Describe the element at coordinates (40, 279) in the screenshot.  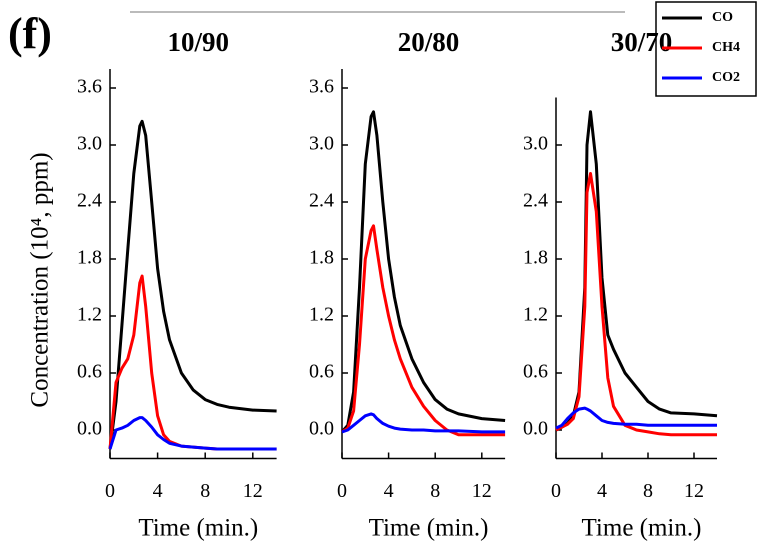
I see `y-axis-label: Concentration (10⁴, ppm)` at that location.